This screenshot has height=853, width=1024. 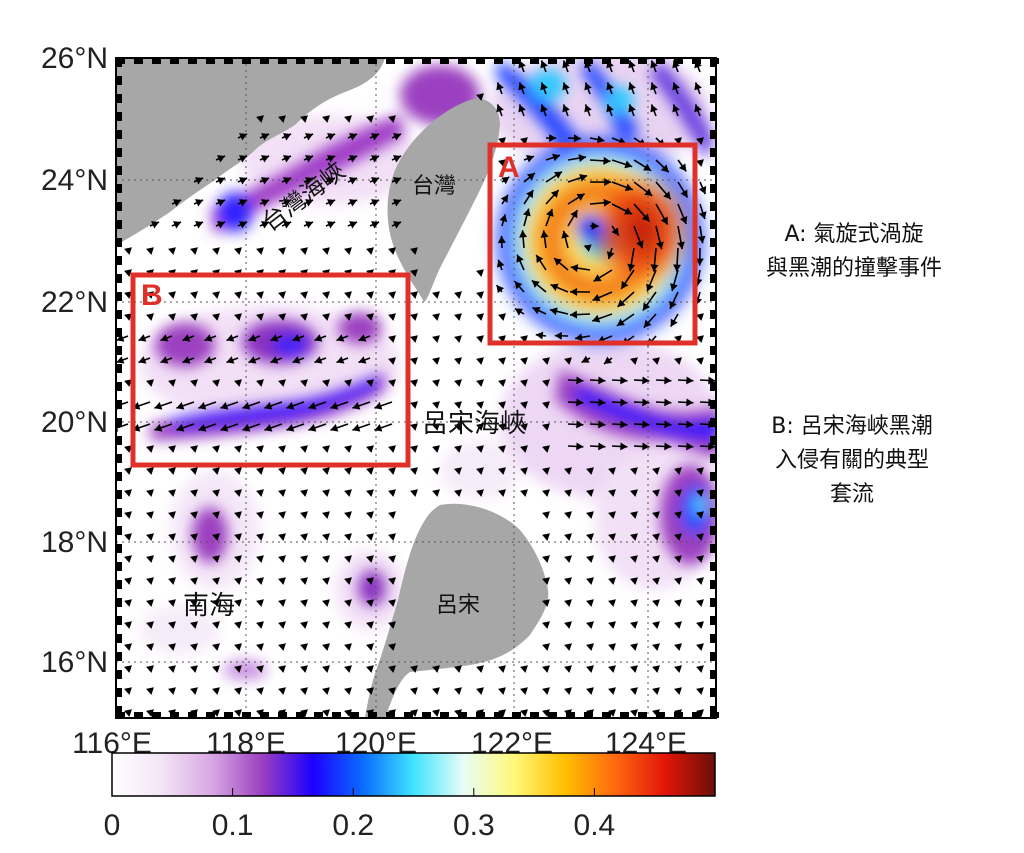 What do you see at coordinates (852, 426) in the screenshot?
I see `annotation-b-line-1: B: 呂宋海峽黑潮` at bounding box center [852, 426].